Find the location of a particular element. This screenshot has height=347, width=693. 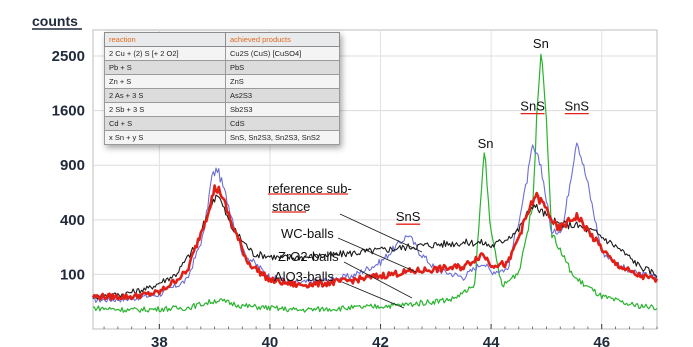

table-row: 2 Cu + (2) S [+ 2 O2] Cu2S (CuS) [CuSO4] is located at coordinates (222, 53).